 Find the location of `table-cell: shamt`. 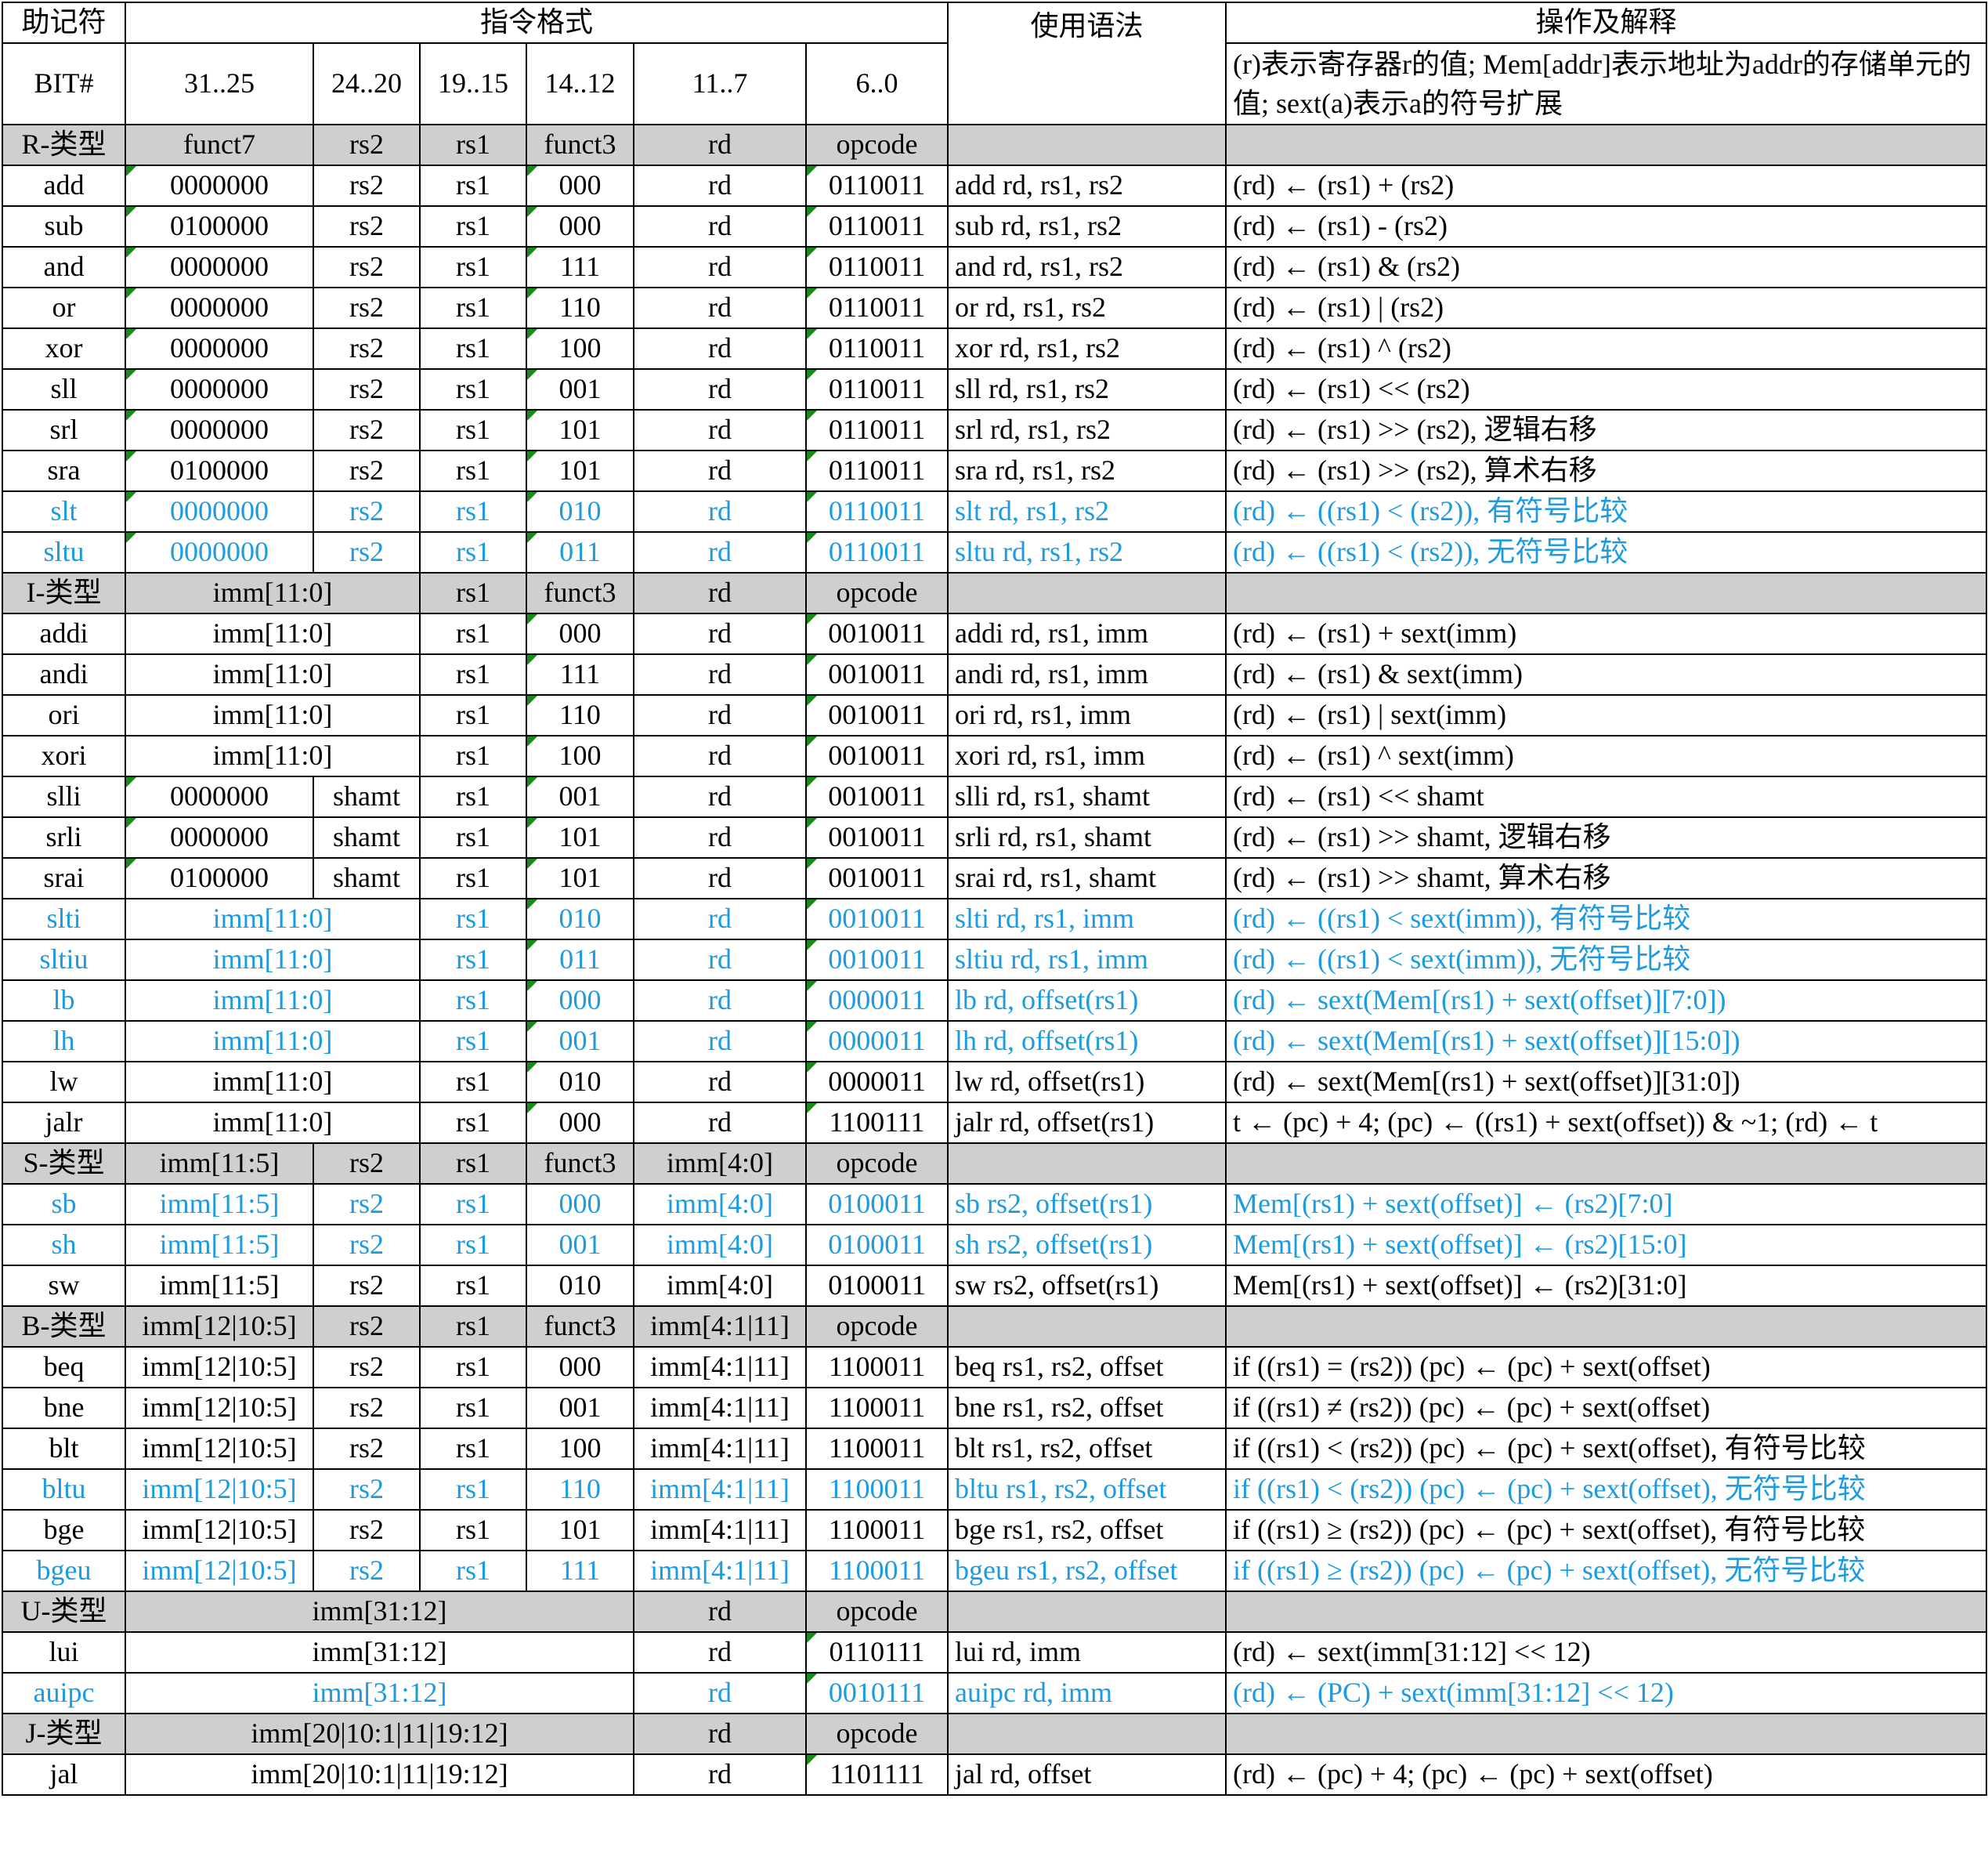

table-cell: shamt is located at coordinates (367, 878).